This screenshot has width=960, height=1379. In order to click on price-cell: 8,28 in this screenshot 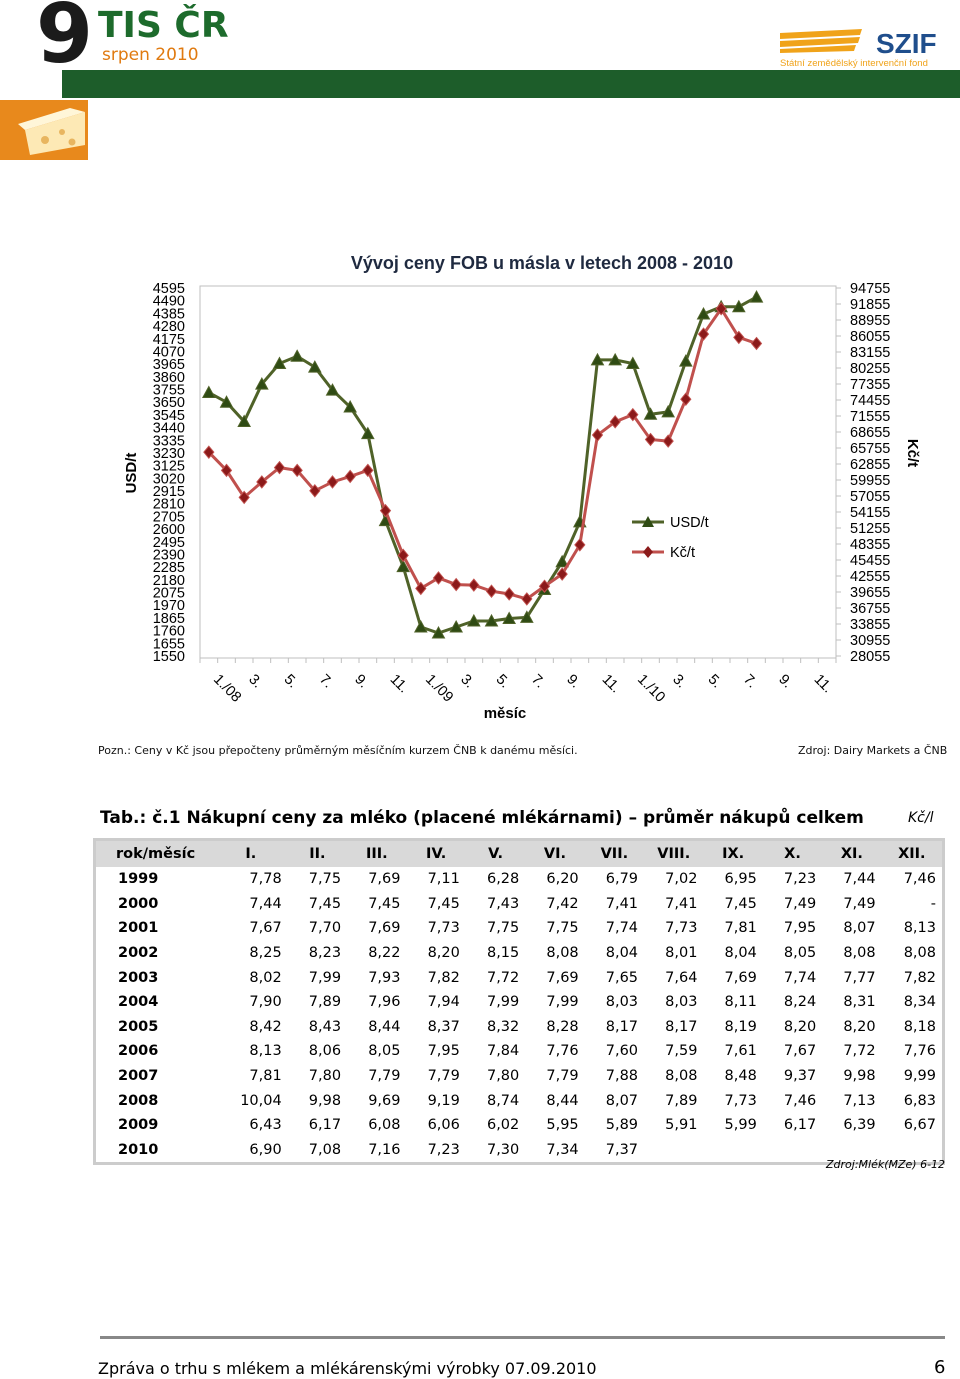, I will do `click(562, 1026)`.